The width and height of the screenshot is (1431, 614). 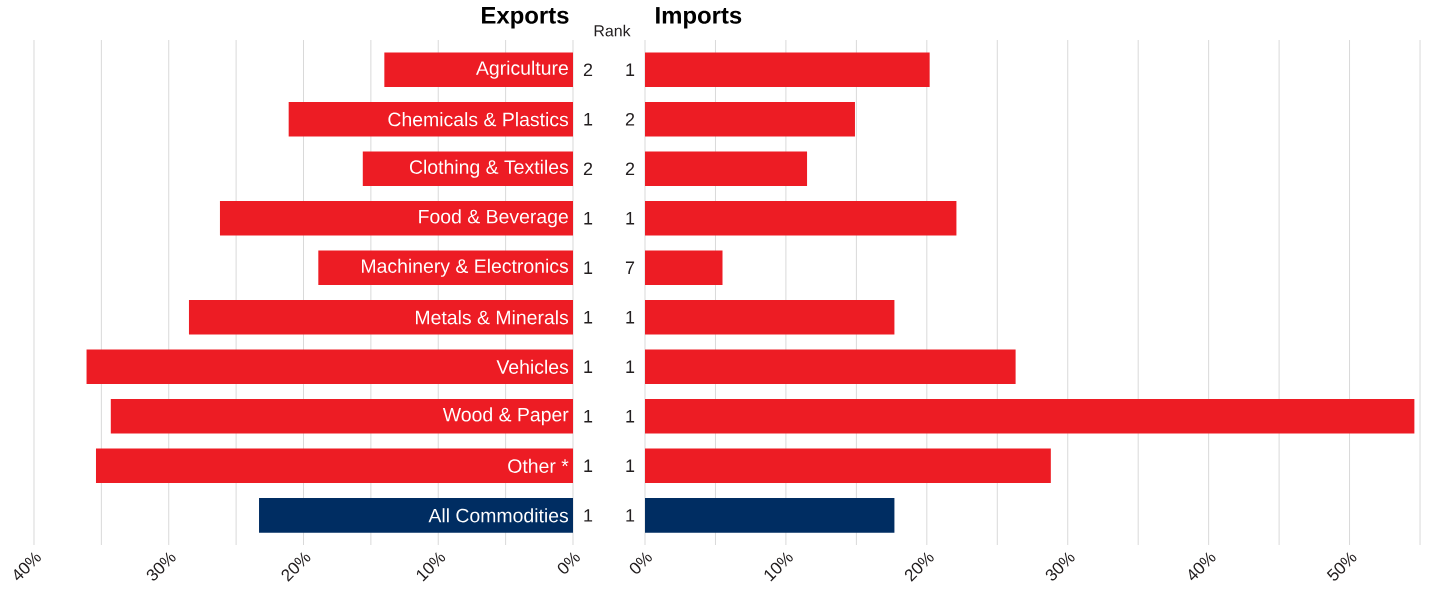 I want to click on y-tick-label: Clothing & Textiles, so click(x=489, y=168).